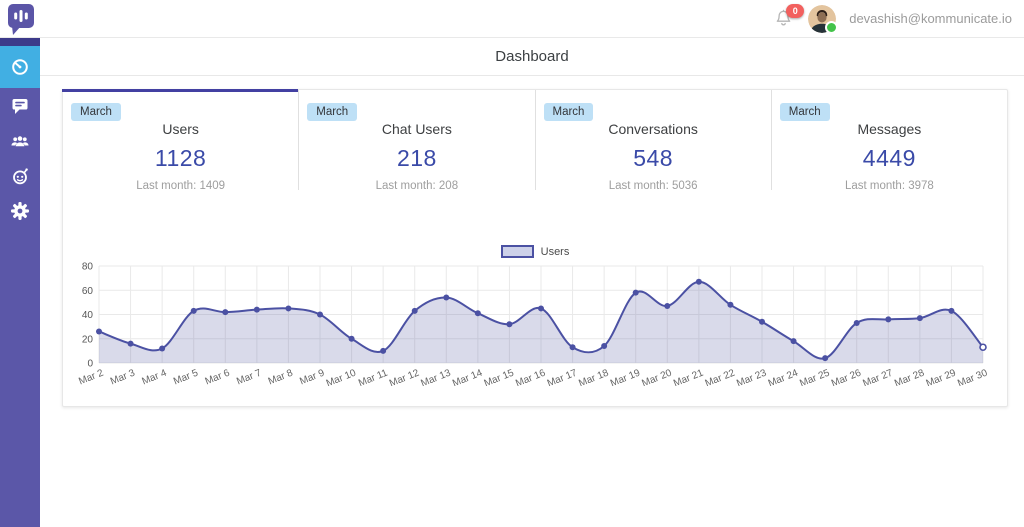 The width and height of the screenshot is (1024, 527). I want to click on avatar-photo, so click(822, 18).